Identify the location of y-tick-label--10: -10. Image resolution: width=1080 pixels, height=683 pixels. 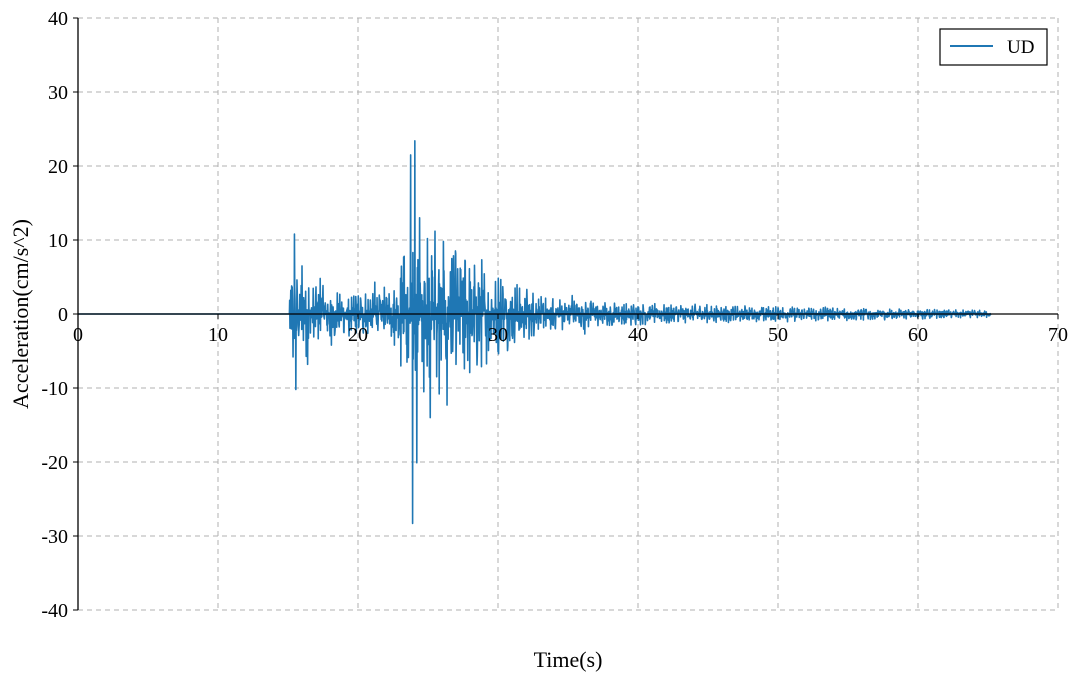
(54, 389).